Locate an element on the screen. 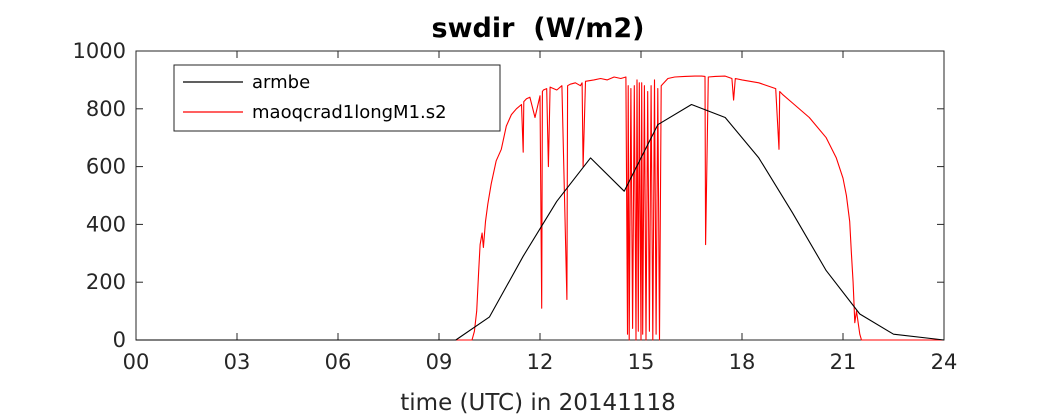 The image size is (1042, 417). x-tick-label: 24 is located at coordinates (944, 362).